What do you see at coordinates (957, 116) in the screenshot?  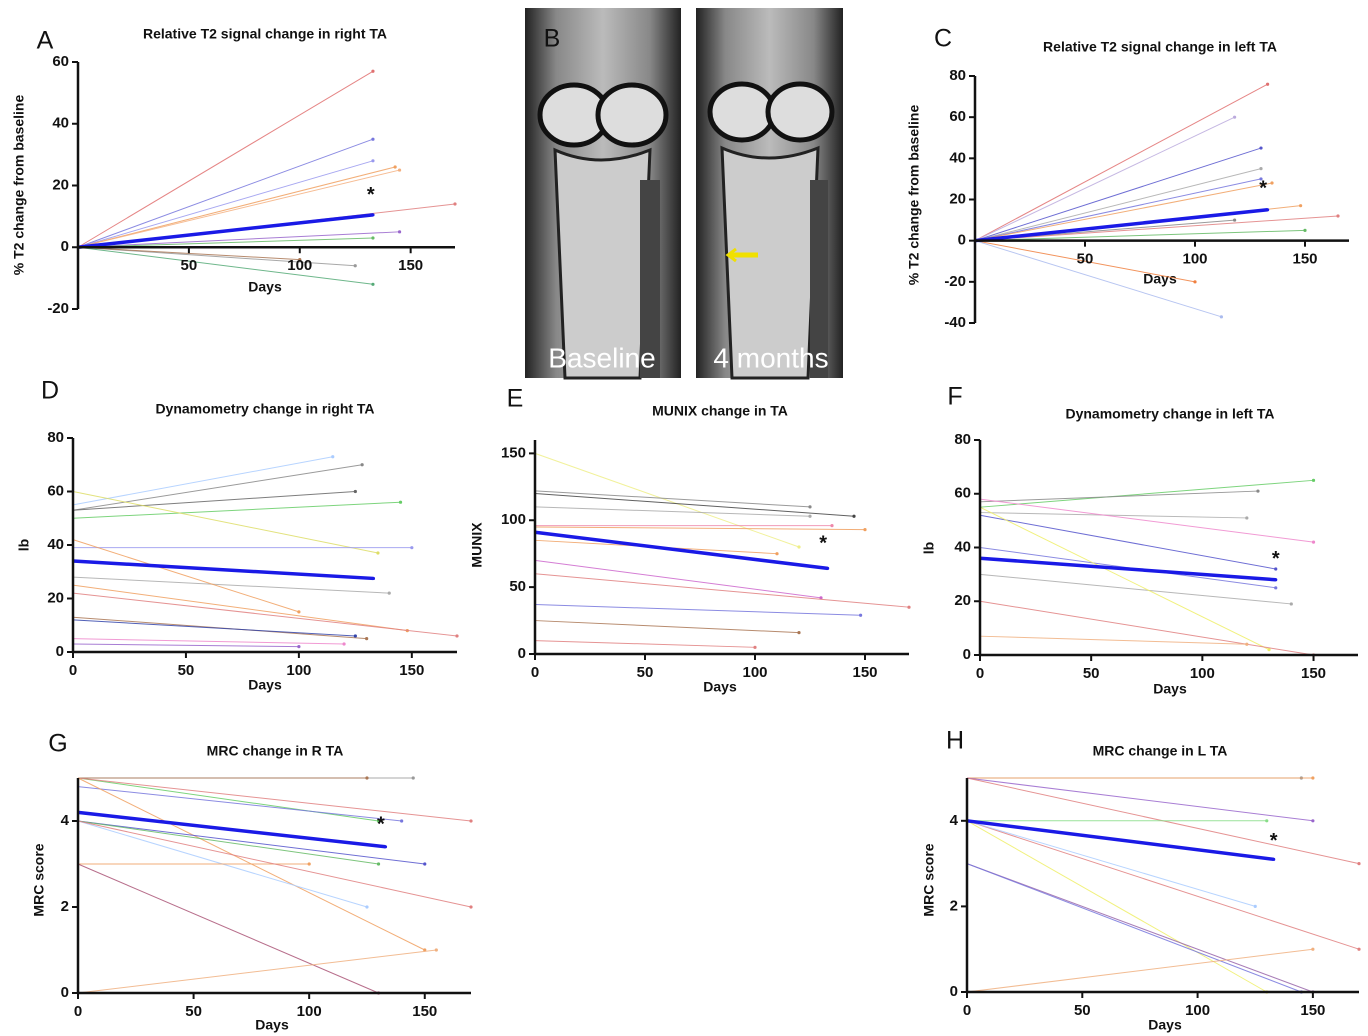 I see `y-tick-label: 60` at bounding box center [957, 116].